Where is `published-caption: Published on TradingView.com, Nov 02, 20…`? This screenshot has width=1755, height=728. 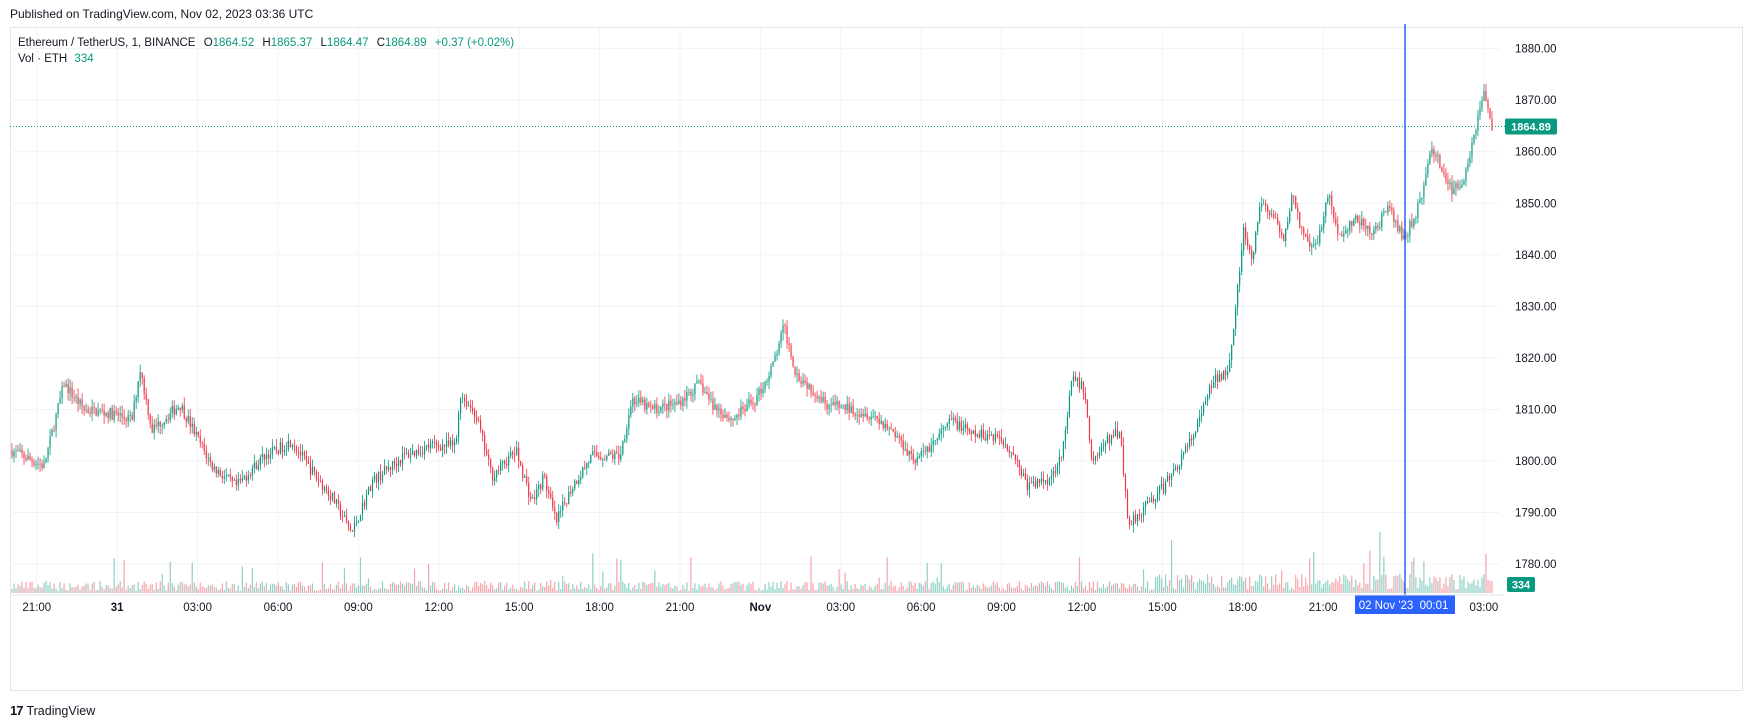
published-caption: Published on TradingView.com, Nov 02, 20… is located at coordinates (162, 14).